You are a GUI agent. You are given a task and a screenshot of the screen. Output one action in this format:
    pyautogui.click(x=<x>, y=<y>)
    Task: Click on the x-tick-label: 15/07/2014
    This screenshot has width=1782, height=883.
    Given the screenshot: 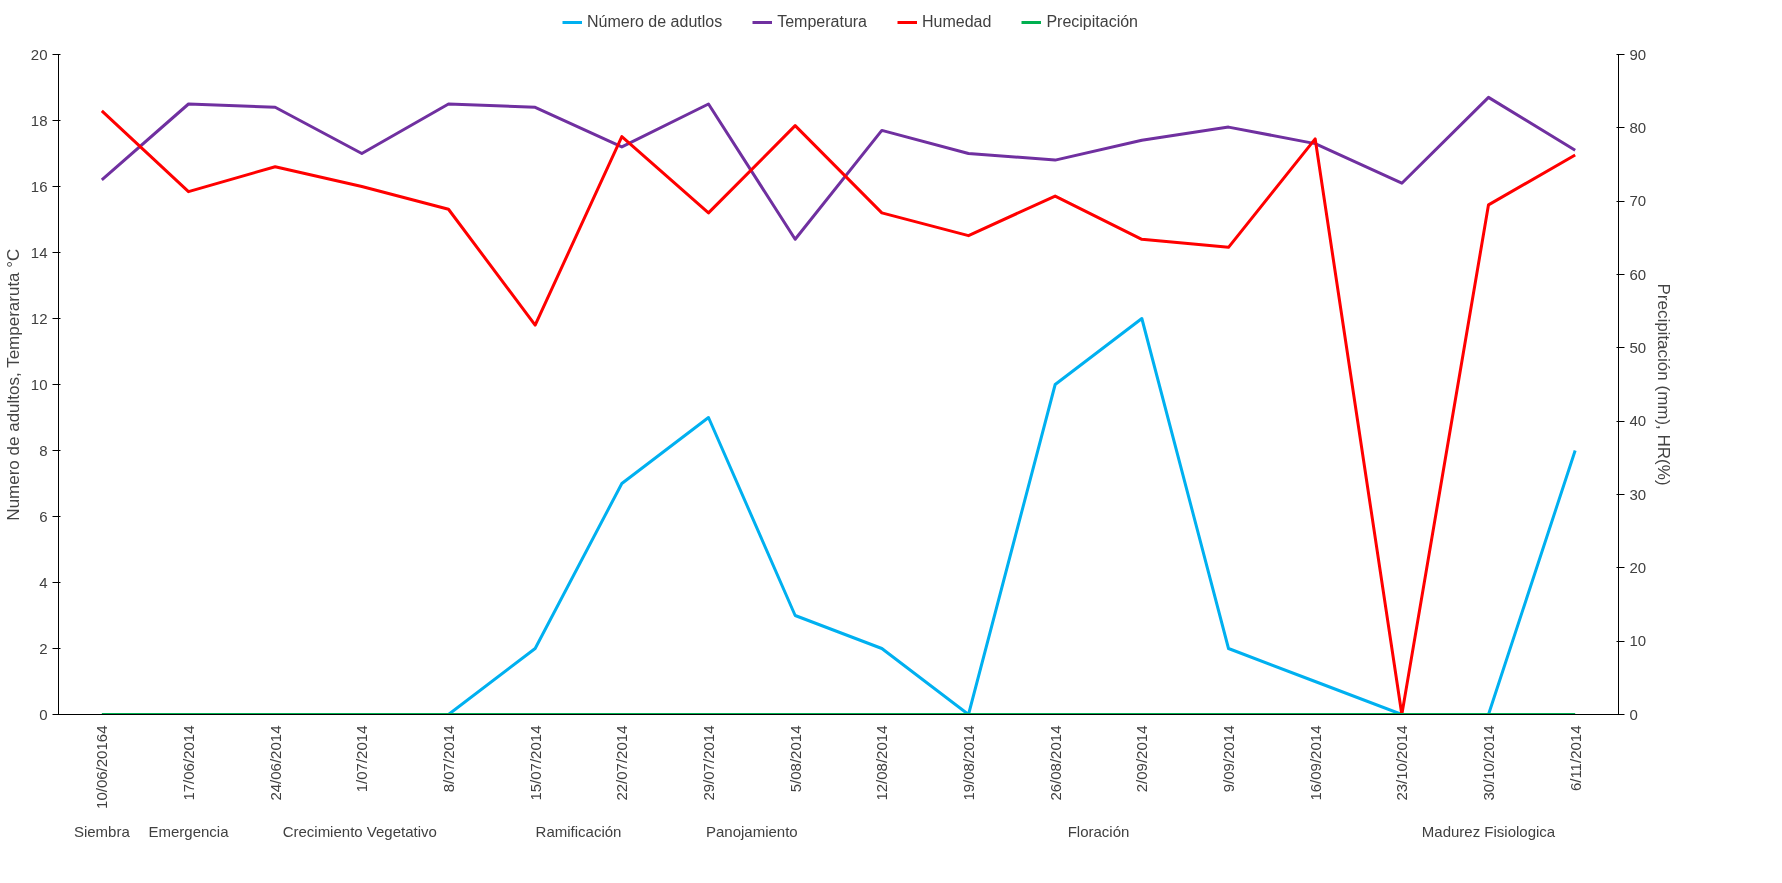 What is the action you would take?
    pyautogui.click(x=535, y=763)
    